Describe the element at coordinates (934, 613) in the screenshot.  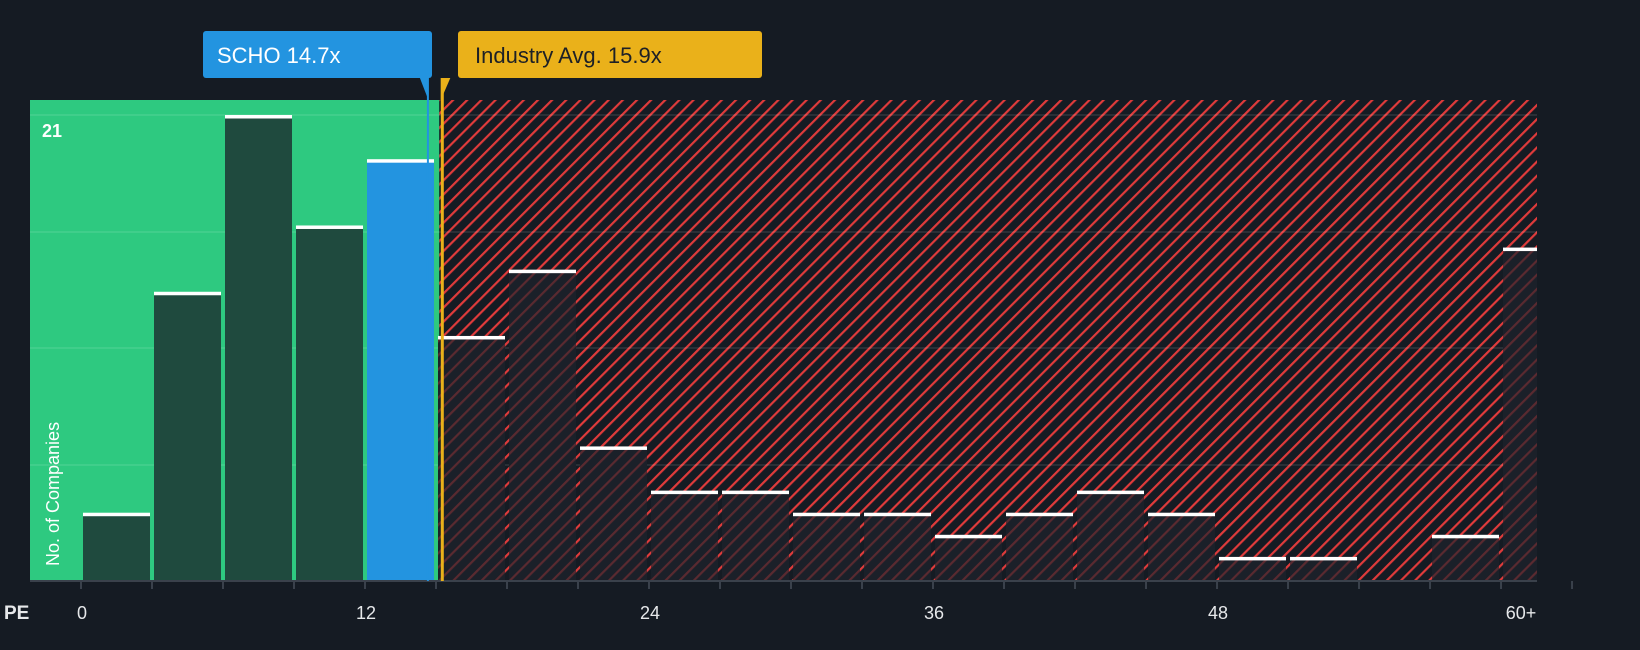
I see `x-tick-label: 36` at that location.